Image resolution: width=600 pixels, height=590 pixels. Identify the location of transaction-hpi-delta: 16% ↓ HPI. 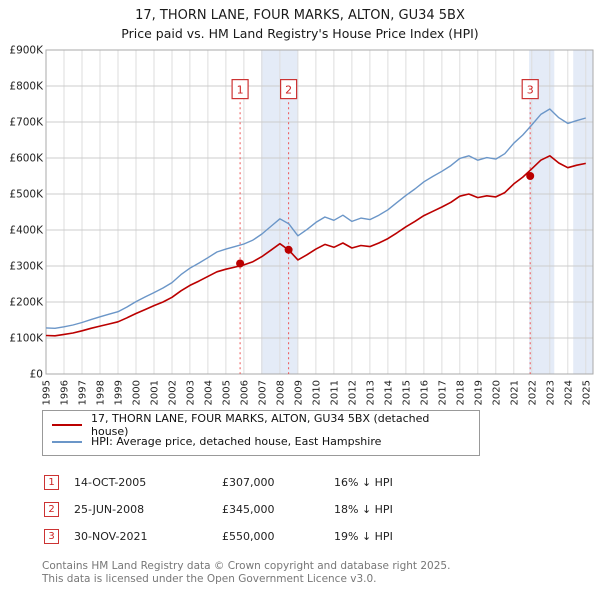
(363, 482).